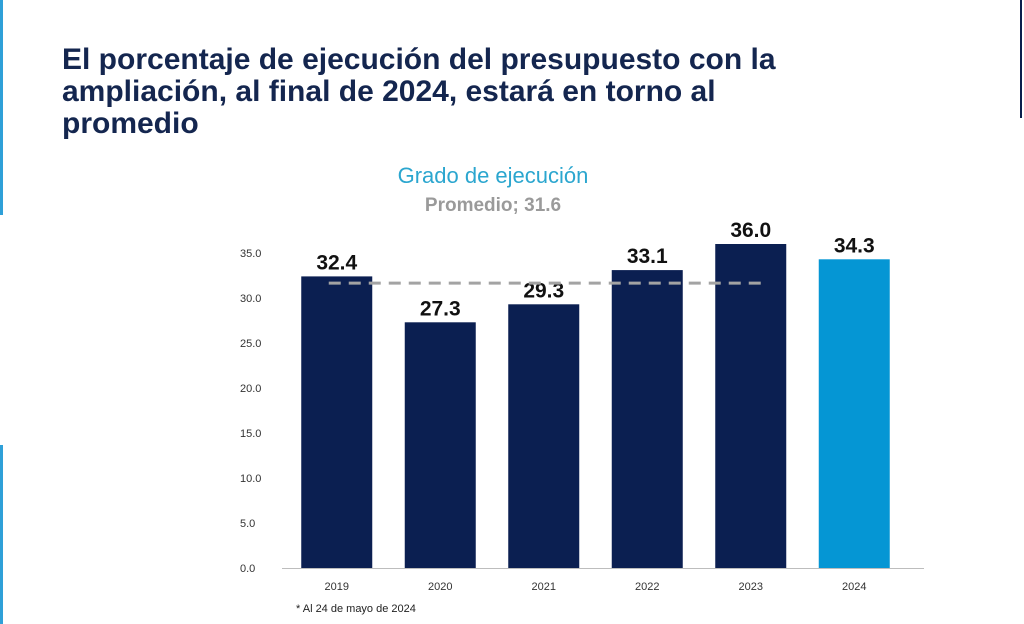  I want to click on y-tick-label: 25.0, so click(250, 344).